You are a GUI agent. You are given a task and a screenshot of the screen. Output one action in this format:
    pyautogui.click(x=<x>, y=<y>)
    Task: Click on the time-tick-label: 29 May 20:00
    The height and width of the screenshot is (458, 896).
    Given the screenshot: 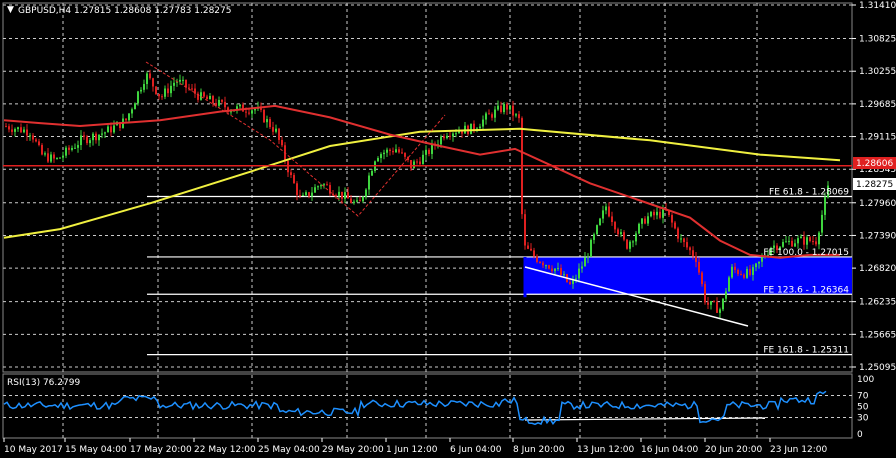 What is the action you would take?
    pyautogui.click(x=353, y=450)
    